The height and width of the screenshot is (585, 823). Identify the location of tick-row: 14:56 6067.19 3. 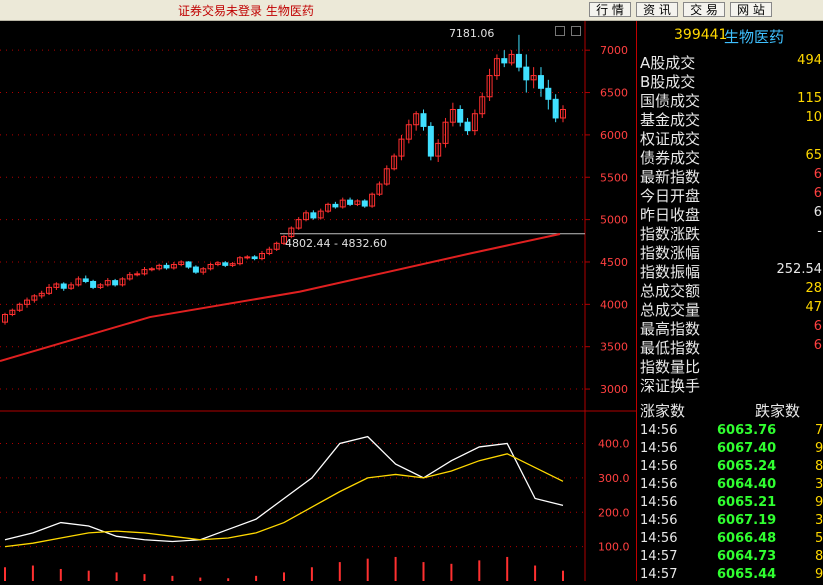
(731, 522).